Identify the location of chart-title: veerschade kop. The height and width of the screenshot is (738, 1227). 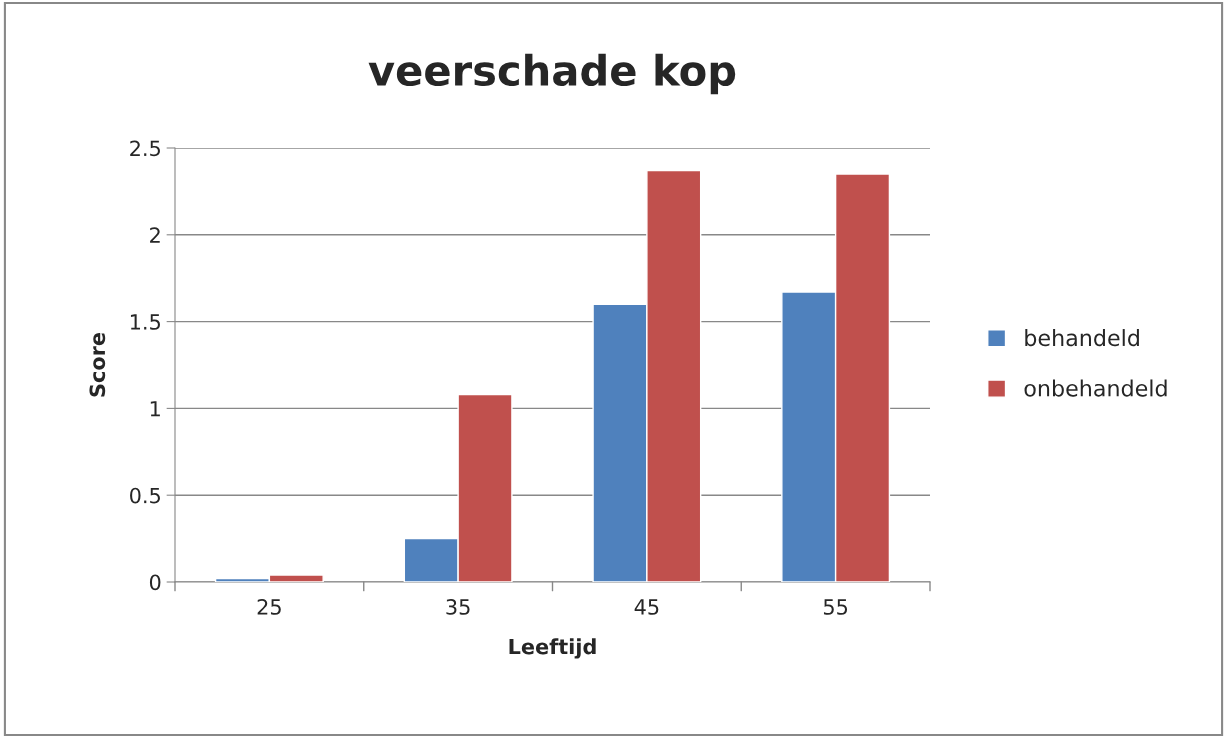
(552, 74).